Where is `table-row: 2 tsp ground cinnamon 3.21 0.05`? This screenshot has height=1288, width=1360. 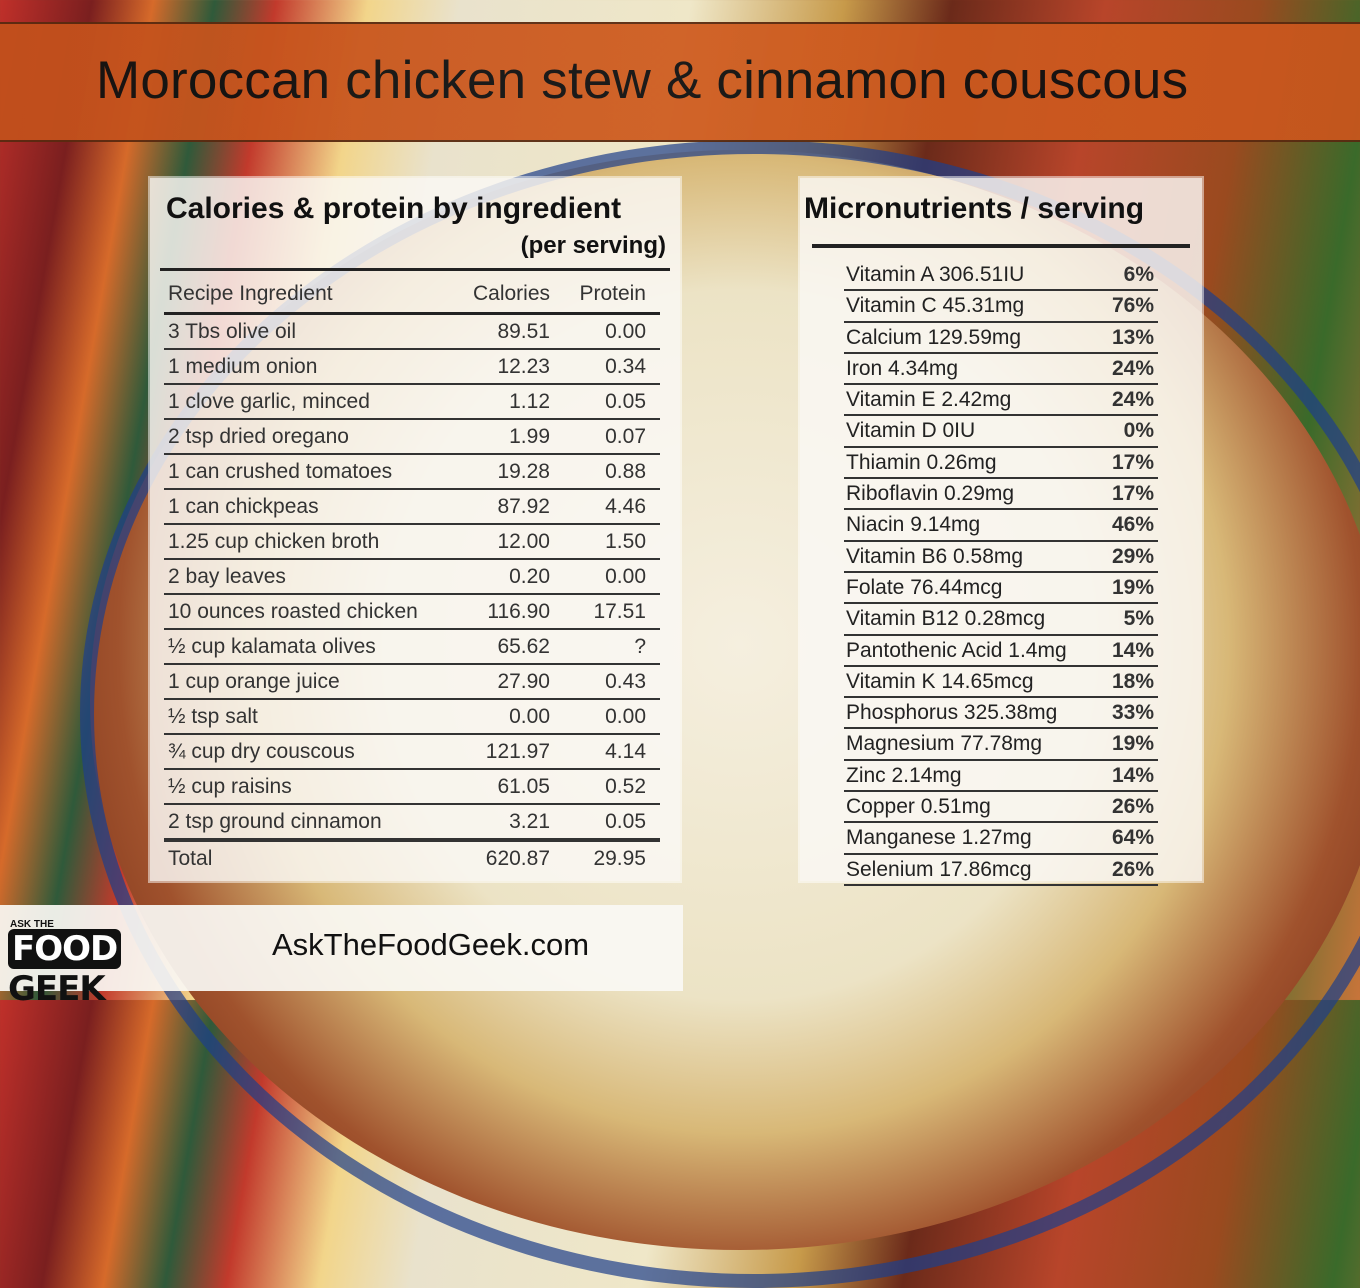
table-row: 2 tsp ground cinnamon 3.21 0.05 is located at coordinates (412, 822).